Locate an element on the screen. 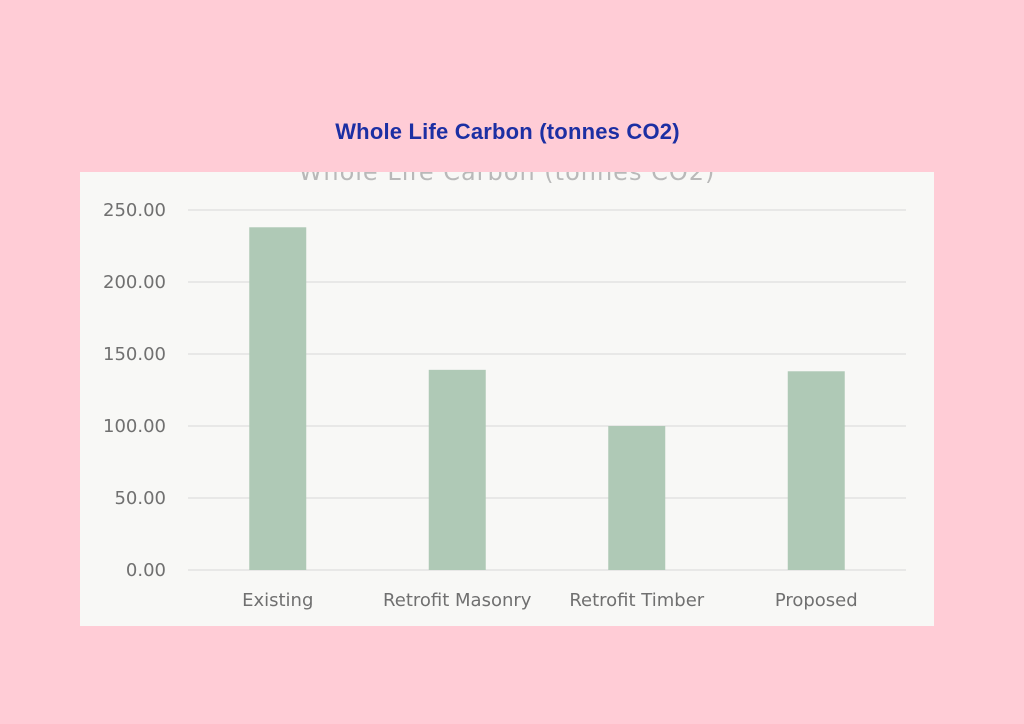 This screenshot has height=724, width=1024. x-tick-label: Retrofit Masonry is located at coordinates (457, 600).